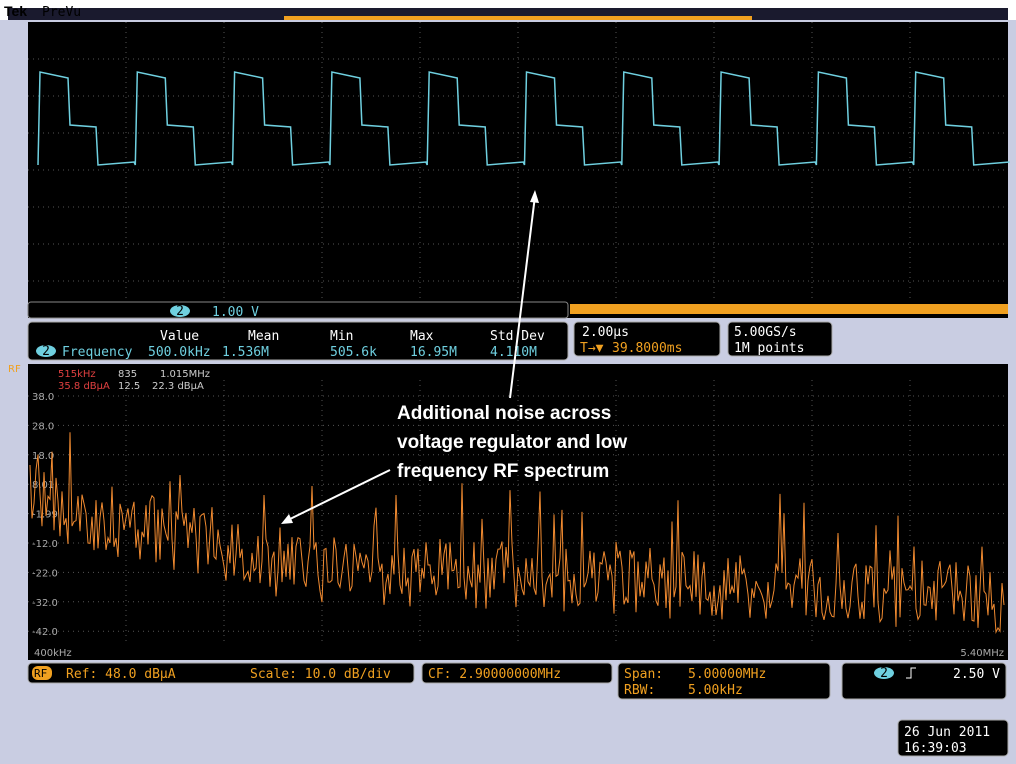 The width and height of the screenshot is (1016, 764). Describe the element at coordinates (341, 336) in the screenshot. I see `measurement-header: Min` at that location.